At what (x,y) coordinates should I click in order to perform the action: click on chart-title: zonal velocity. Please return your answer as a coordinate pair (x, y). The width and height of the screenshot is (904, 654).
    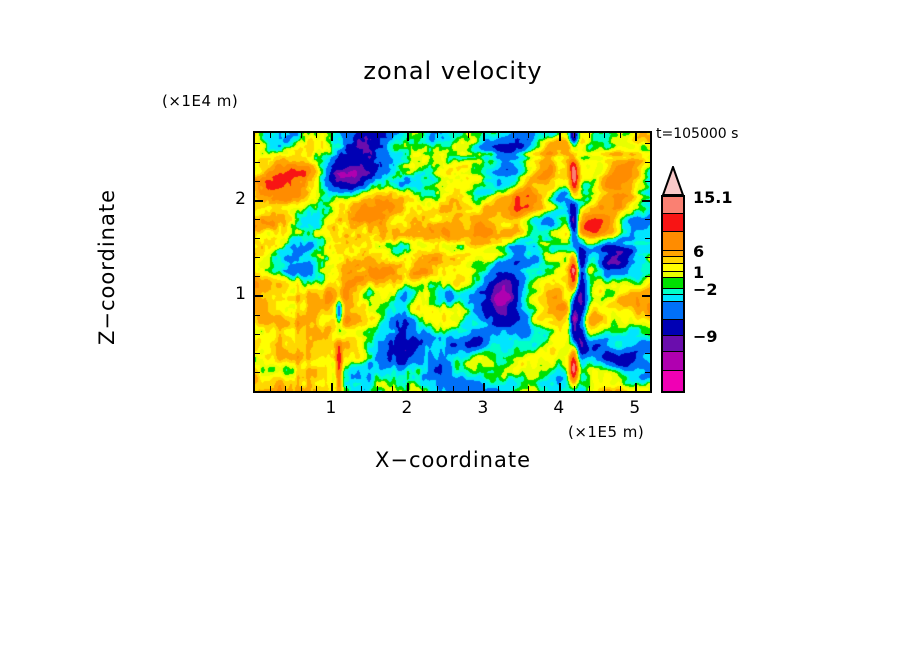
    Looking at the image, I should click on (453, 71).